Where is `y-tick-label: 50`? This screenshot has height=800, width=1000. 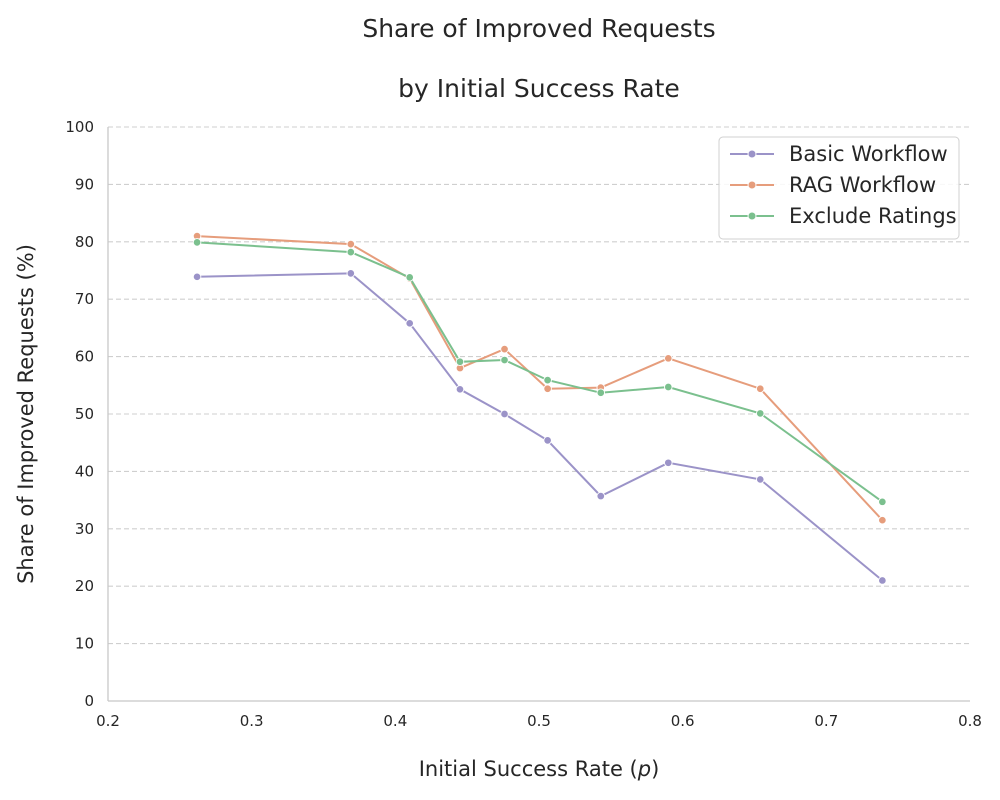 y-tick-label: 50 is located at coordinates (84, 414).